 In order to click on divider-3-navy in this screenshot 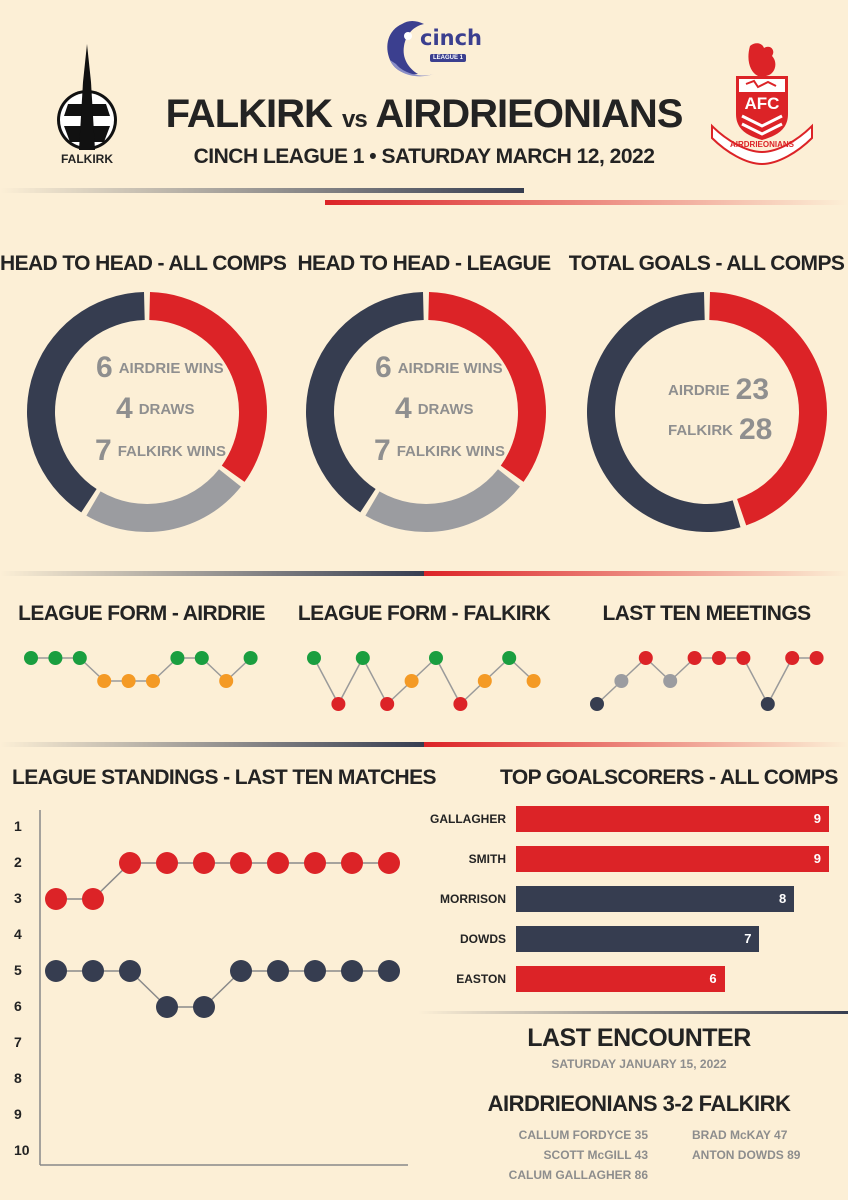, I will do `click(212, 744)`.